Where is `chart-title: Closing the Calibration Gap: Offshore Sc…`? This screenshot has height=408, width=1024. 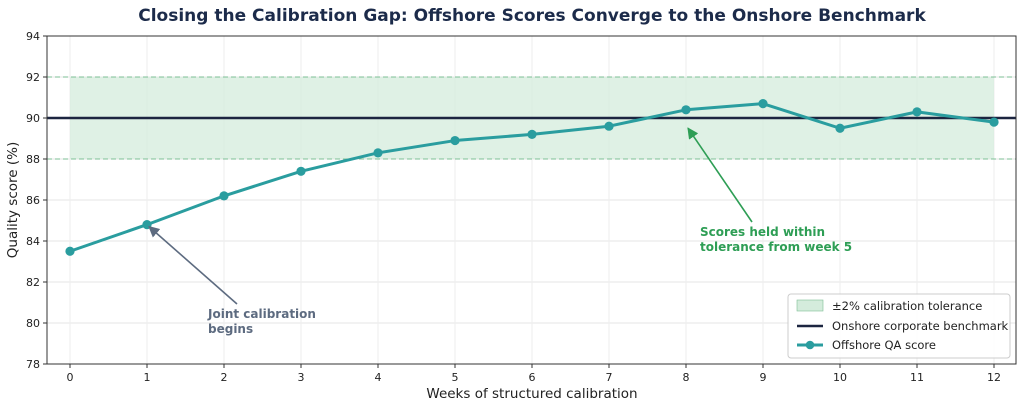
chart-title: Closing the Calibration Gap: Offshore Sc… is located at coordinates (532, 16).